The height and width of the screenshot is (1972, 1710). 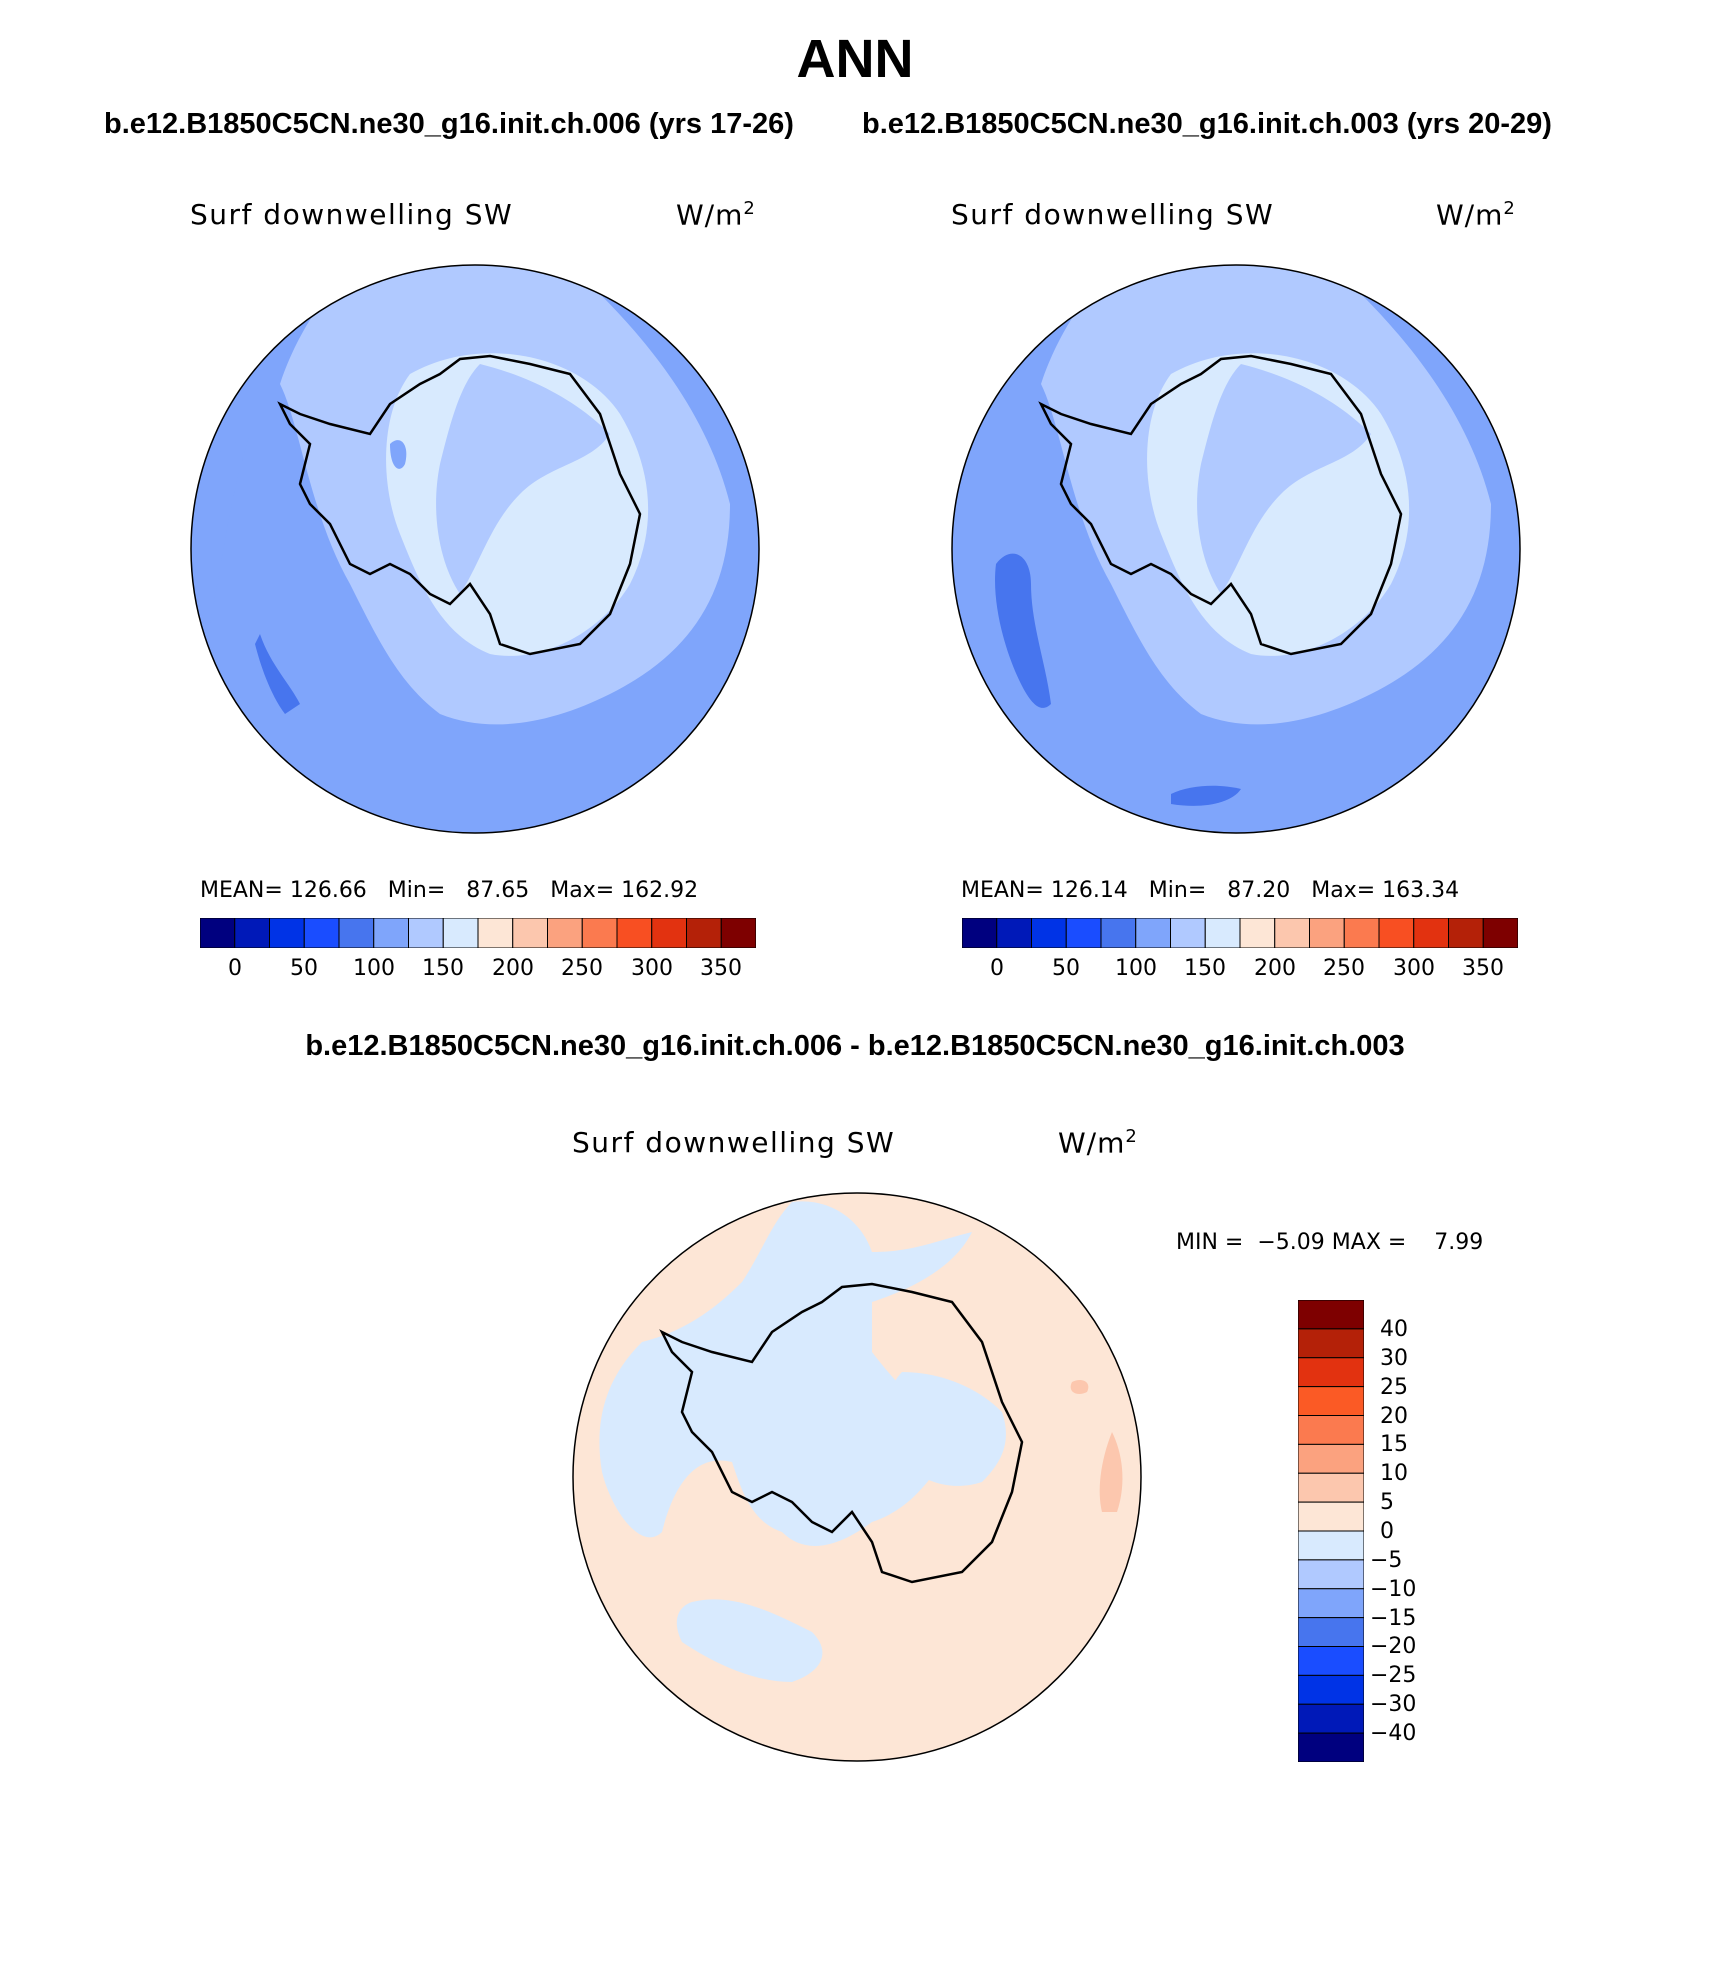 I want to click on panel2-stats: MEAN= 126.14 Min= 87.20 Max= 163.34, so click(x=1210, y=890).